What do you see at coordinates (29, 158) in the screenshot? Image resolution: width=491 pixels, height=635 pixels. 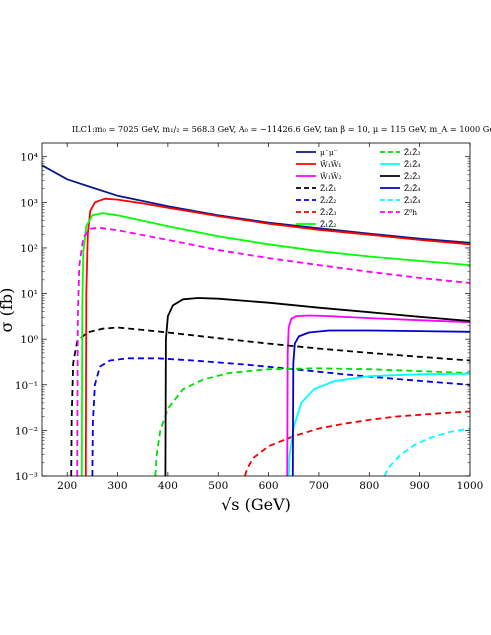 I see `y-tick-label: 10⁴` at bounding box center [29, 158].